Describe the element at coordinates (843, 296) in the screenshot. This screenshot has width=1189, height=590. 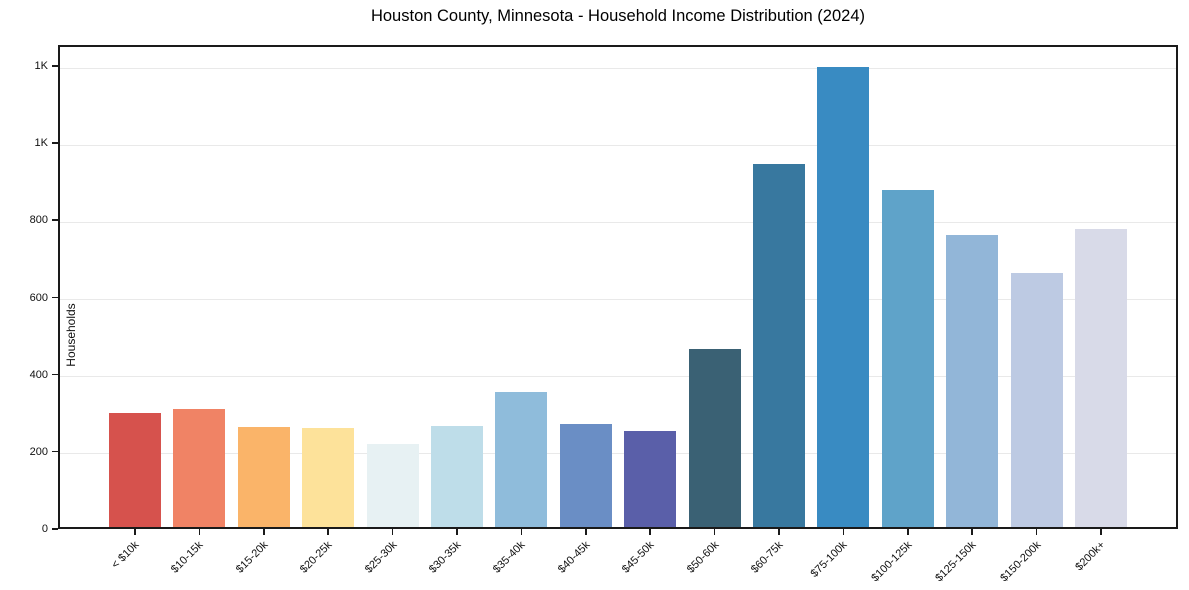
I see `bar-75-100k` at that location.